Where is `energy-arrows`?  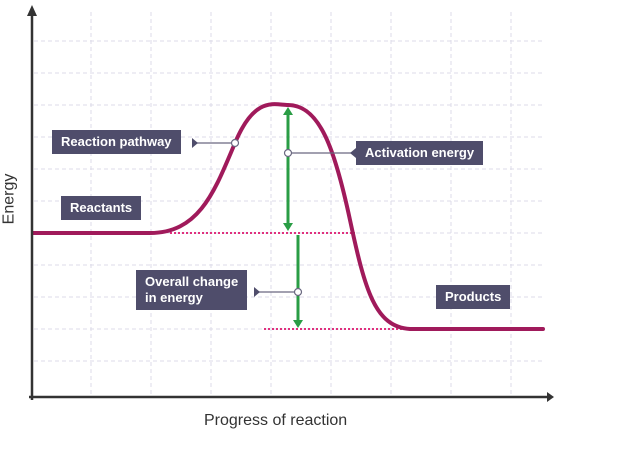
energy-arrows is located at coordinates (293, 217).